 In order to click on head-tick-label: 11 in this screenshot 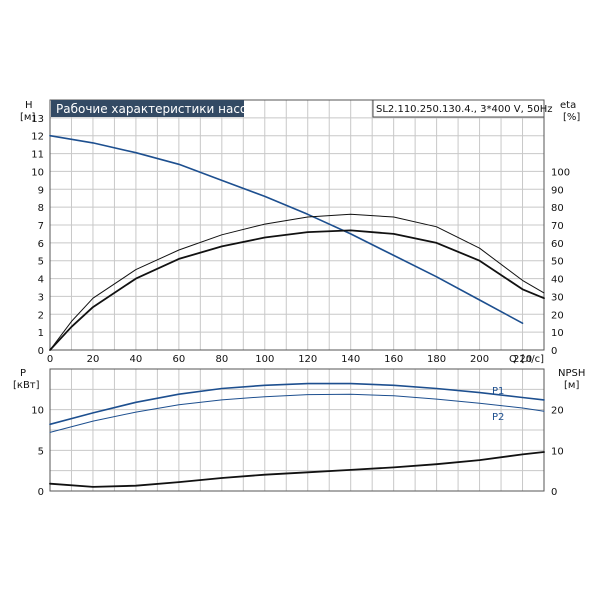, I will do `click(37, 155)`.